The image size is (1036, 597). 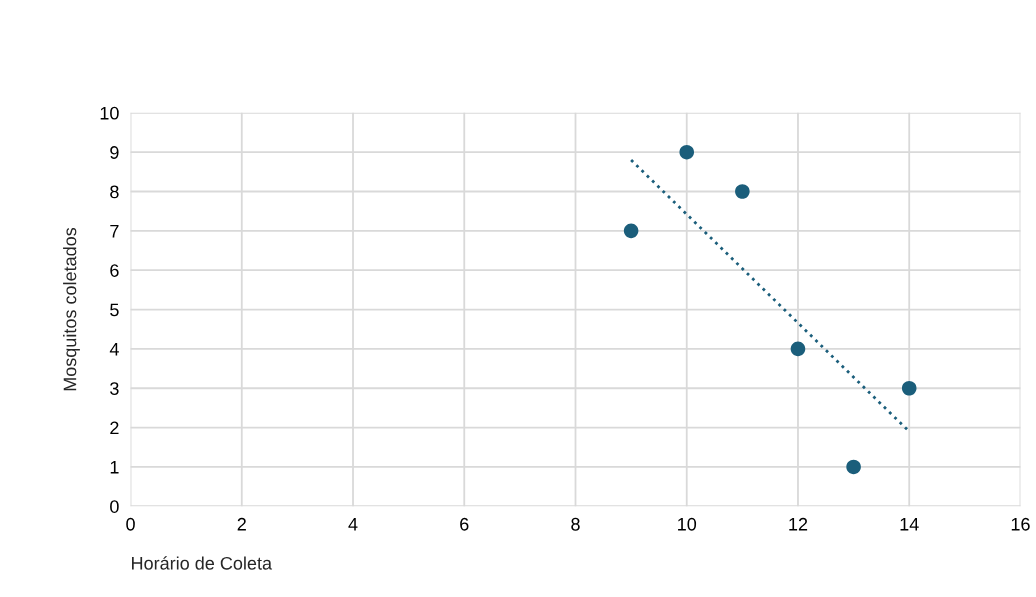 What do you see at coordinates (114, 310) in the screenshot?
I see `y-tick-label: 5` at bounding box center [114, 310].